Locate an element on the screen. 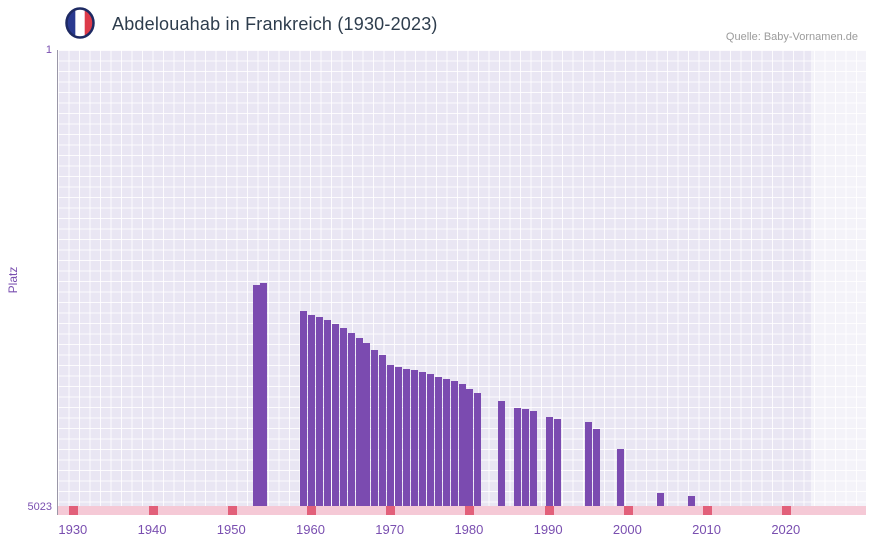 The image size is (873, 552). x-tick-label-1950: 1950 is located at coordinates (231, 529).